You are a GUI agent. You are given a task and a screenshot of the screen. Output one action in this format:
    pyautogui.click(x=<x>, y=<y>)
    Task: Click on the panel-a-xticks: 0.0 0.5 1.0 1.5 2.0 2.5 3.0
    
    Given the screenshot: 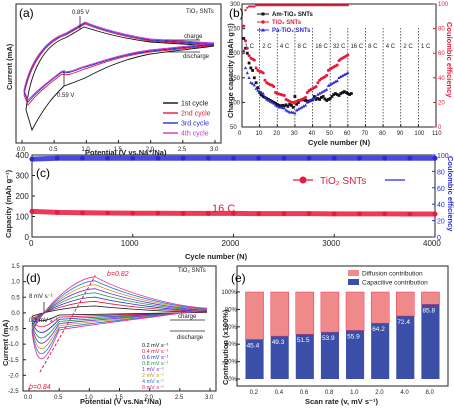 What is the action you would take?
    pyautogui.click(x=118, y=146)
    